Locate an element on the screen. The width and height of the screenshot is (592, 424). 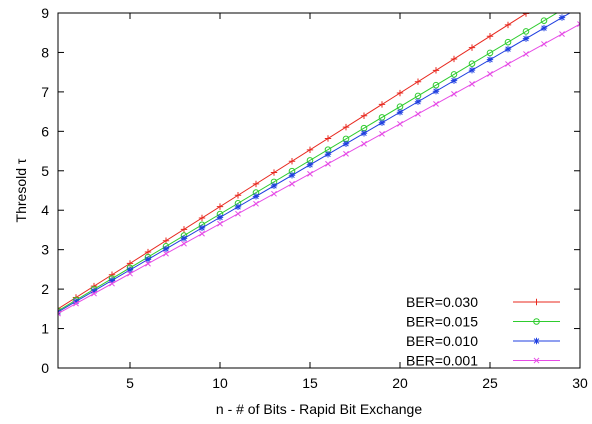
legend-item-1: BER=0.015 is located at coordinates (483, 322).